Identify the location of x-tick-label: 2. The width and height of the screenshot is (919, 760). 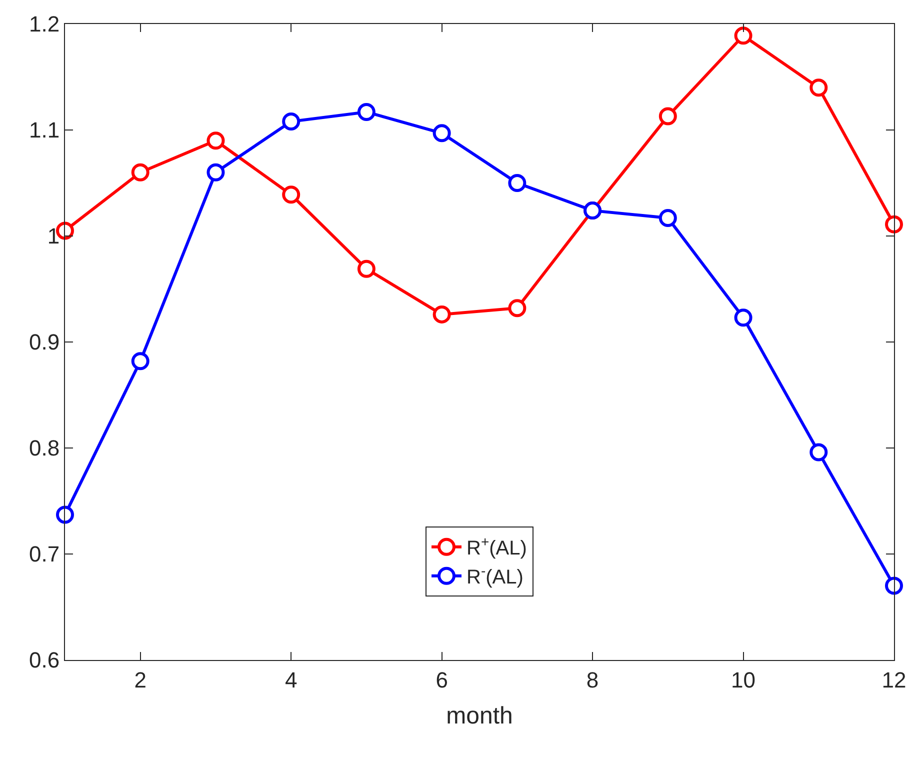
(140, 679).